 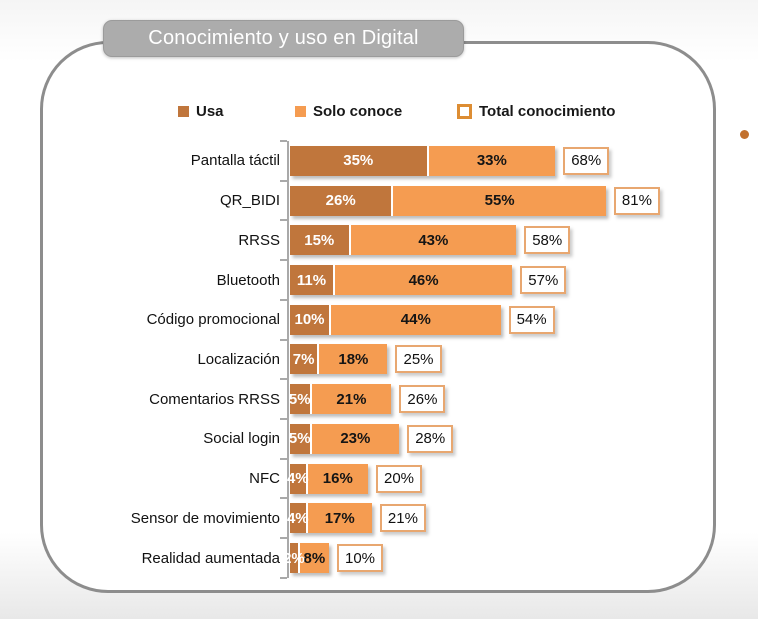 I want to click on solo-conoce-value: 16%, so click(x=337, y=479).